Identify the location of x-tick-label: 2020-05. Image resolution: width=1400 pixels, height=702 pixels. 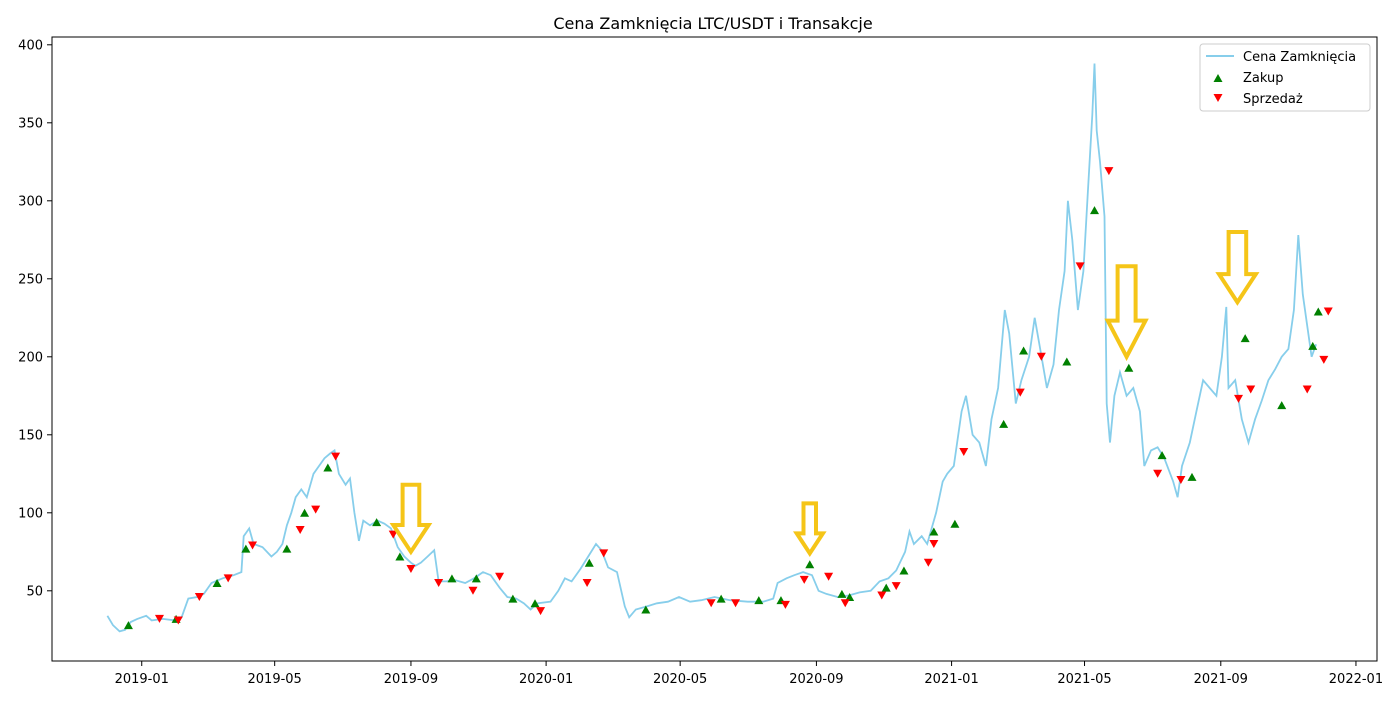
(680, 679).